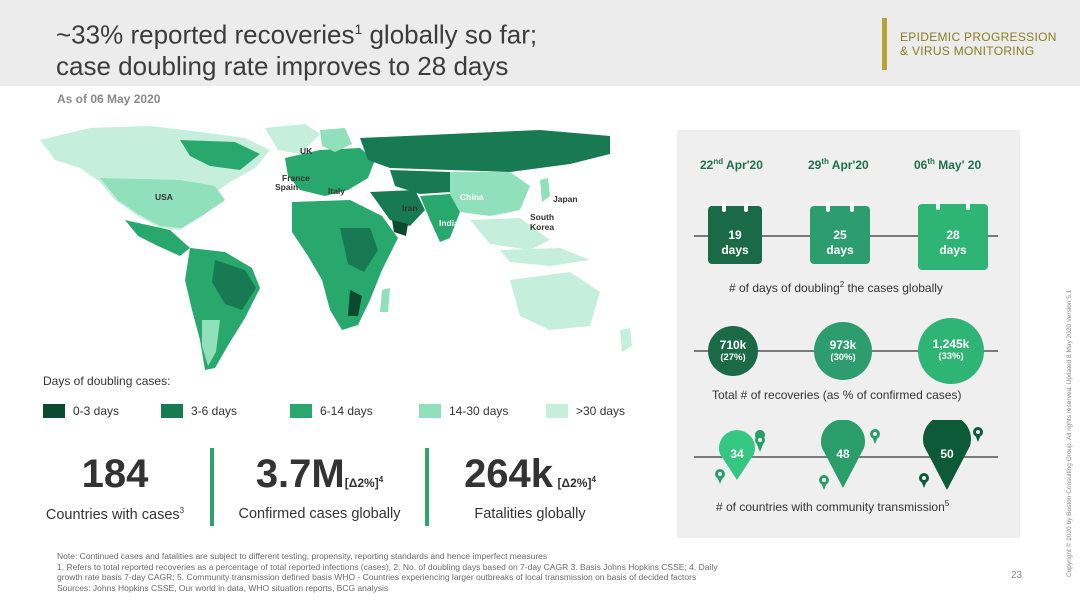  I want to click on calendar-icon: 19 days, so click(735, 233).